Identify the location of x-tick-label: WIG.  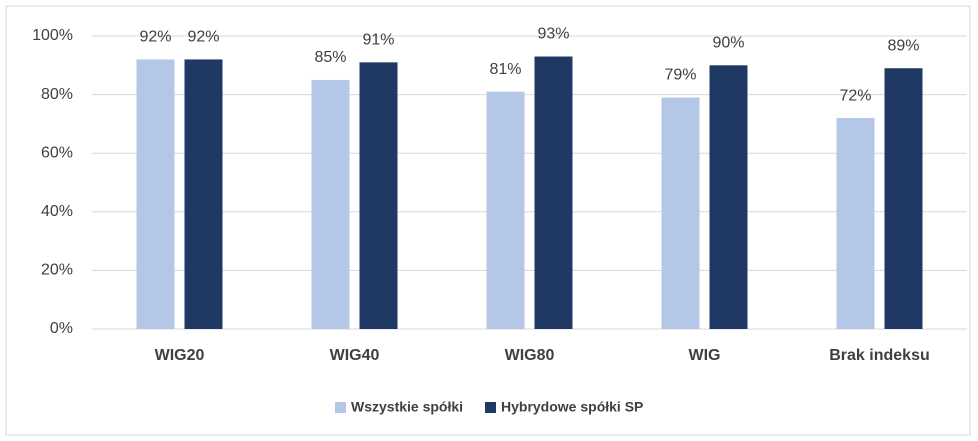
(705, 355).